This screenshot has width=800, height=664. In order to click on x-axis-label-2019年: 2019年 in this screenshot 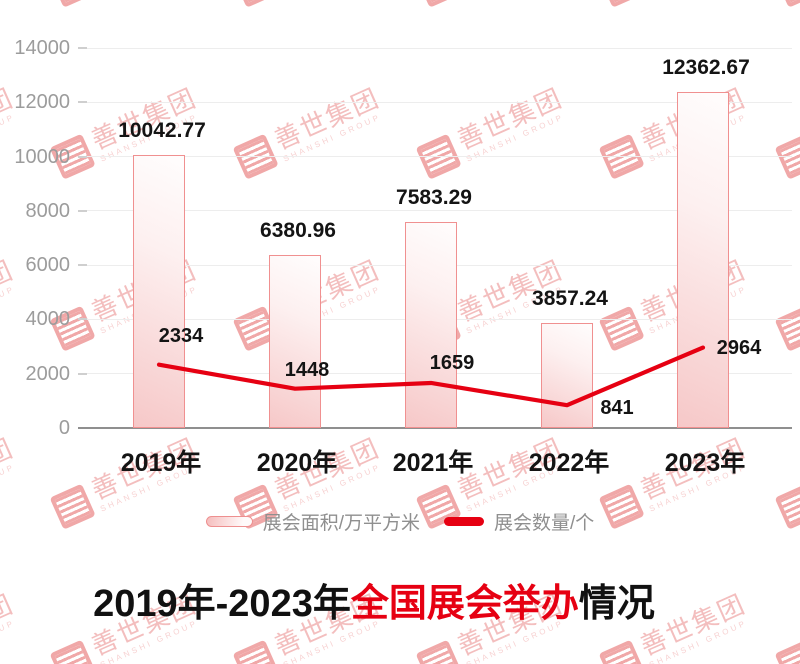, I will do `click(161, 463)`.